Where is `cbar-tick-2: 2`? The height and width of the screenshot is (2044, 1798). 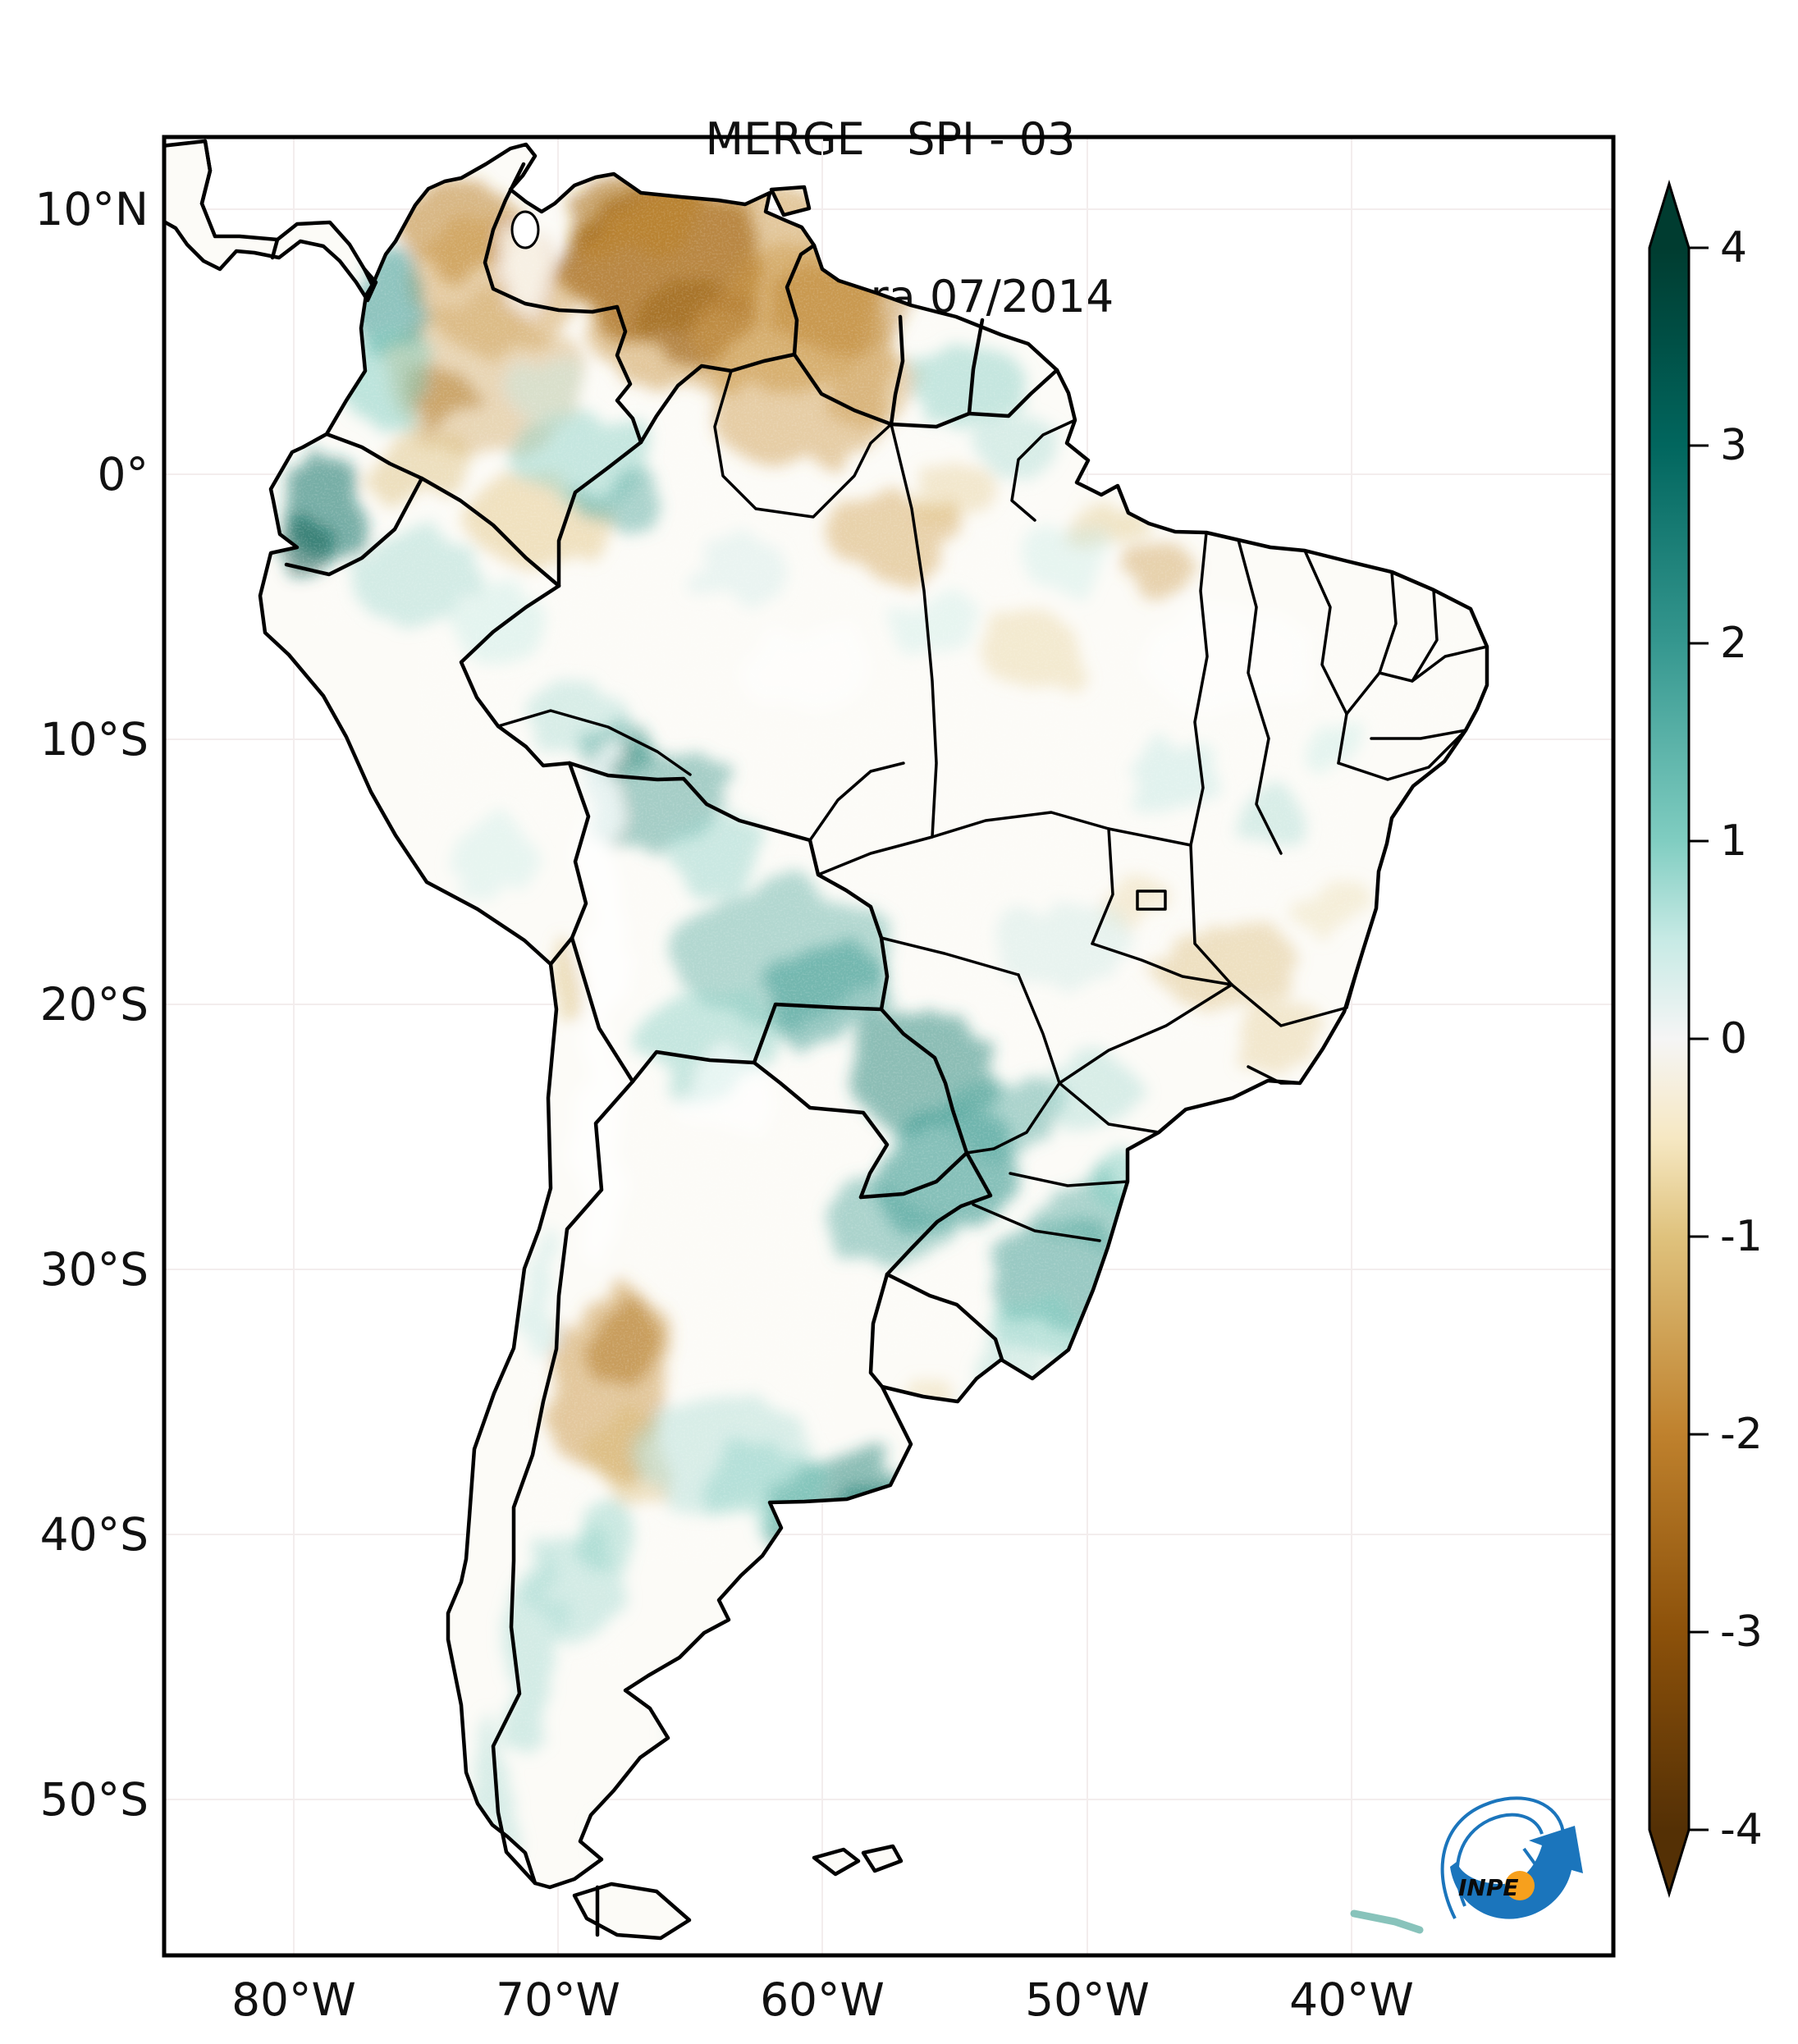 cbar-tick-2: 2 is located at coordinates (1734, 643).